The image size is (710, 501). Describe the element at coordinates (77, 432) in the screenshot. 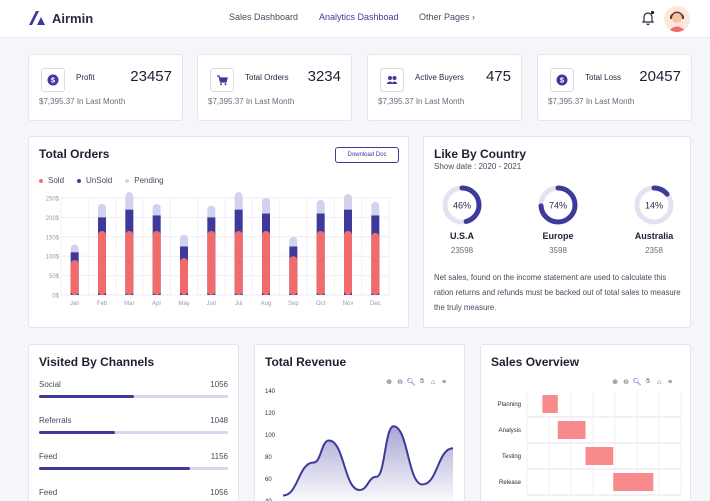

I see `channel-progress-fill` at that location.